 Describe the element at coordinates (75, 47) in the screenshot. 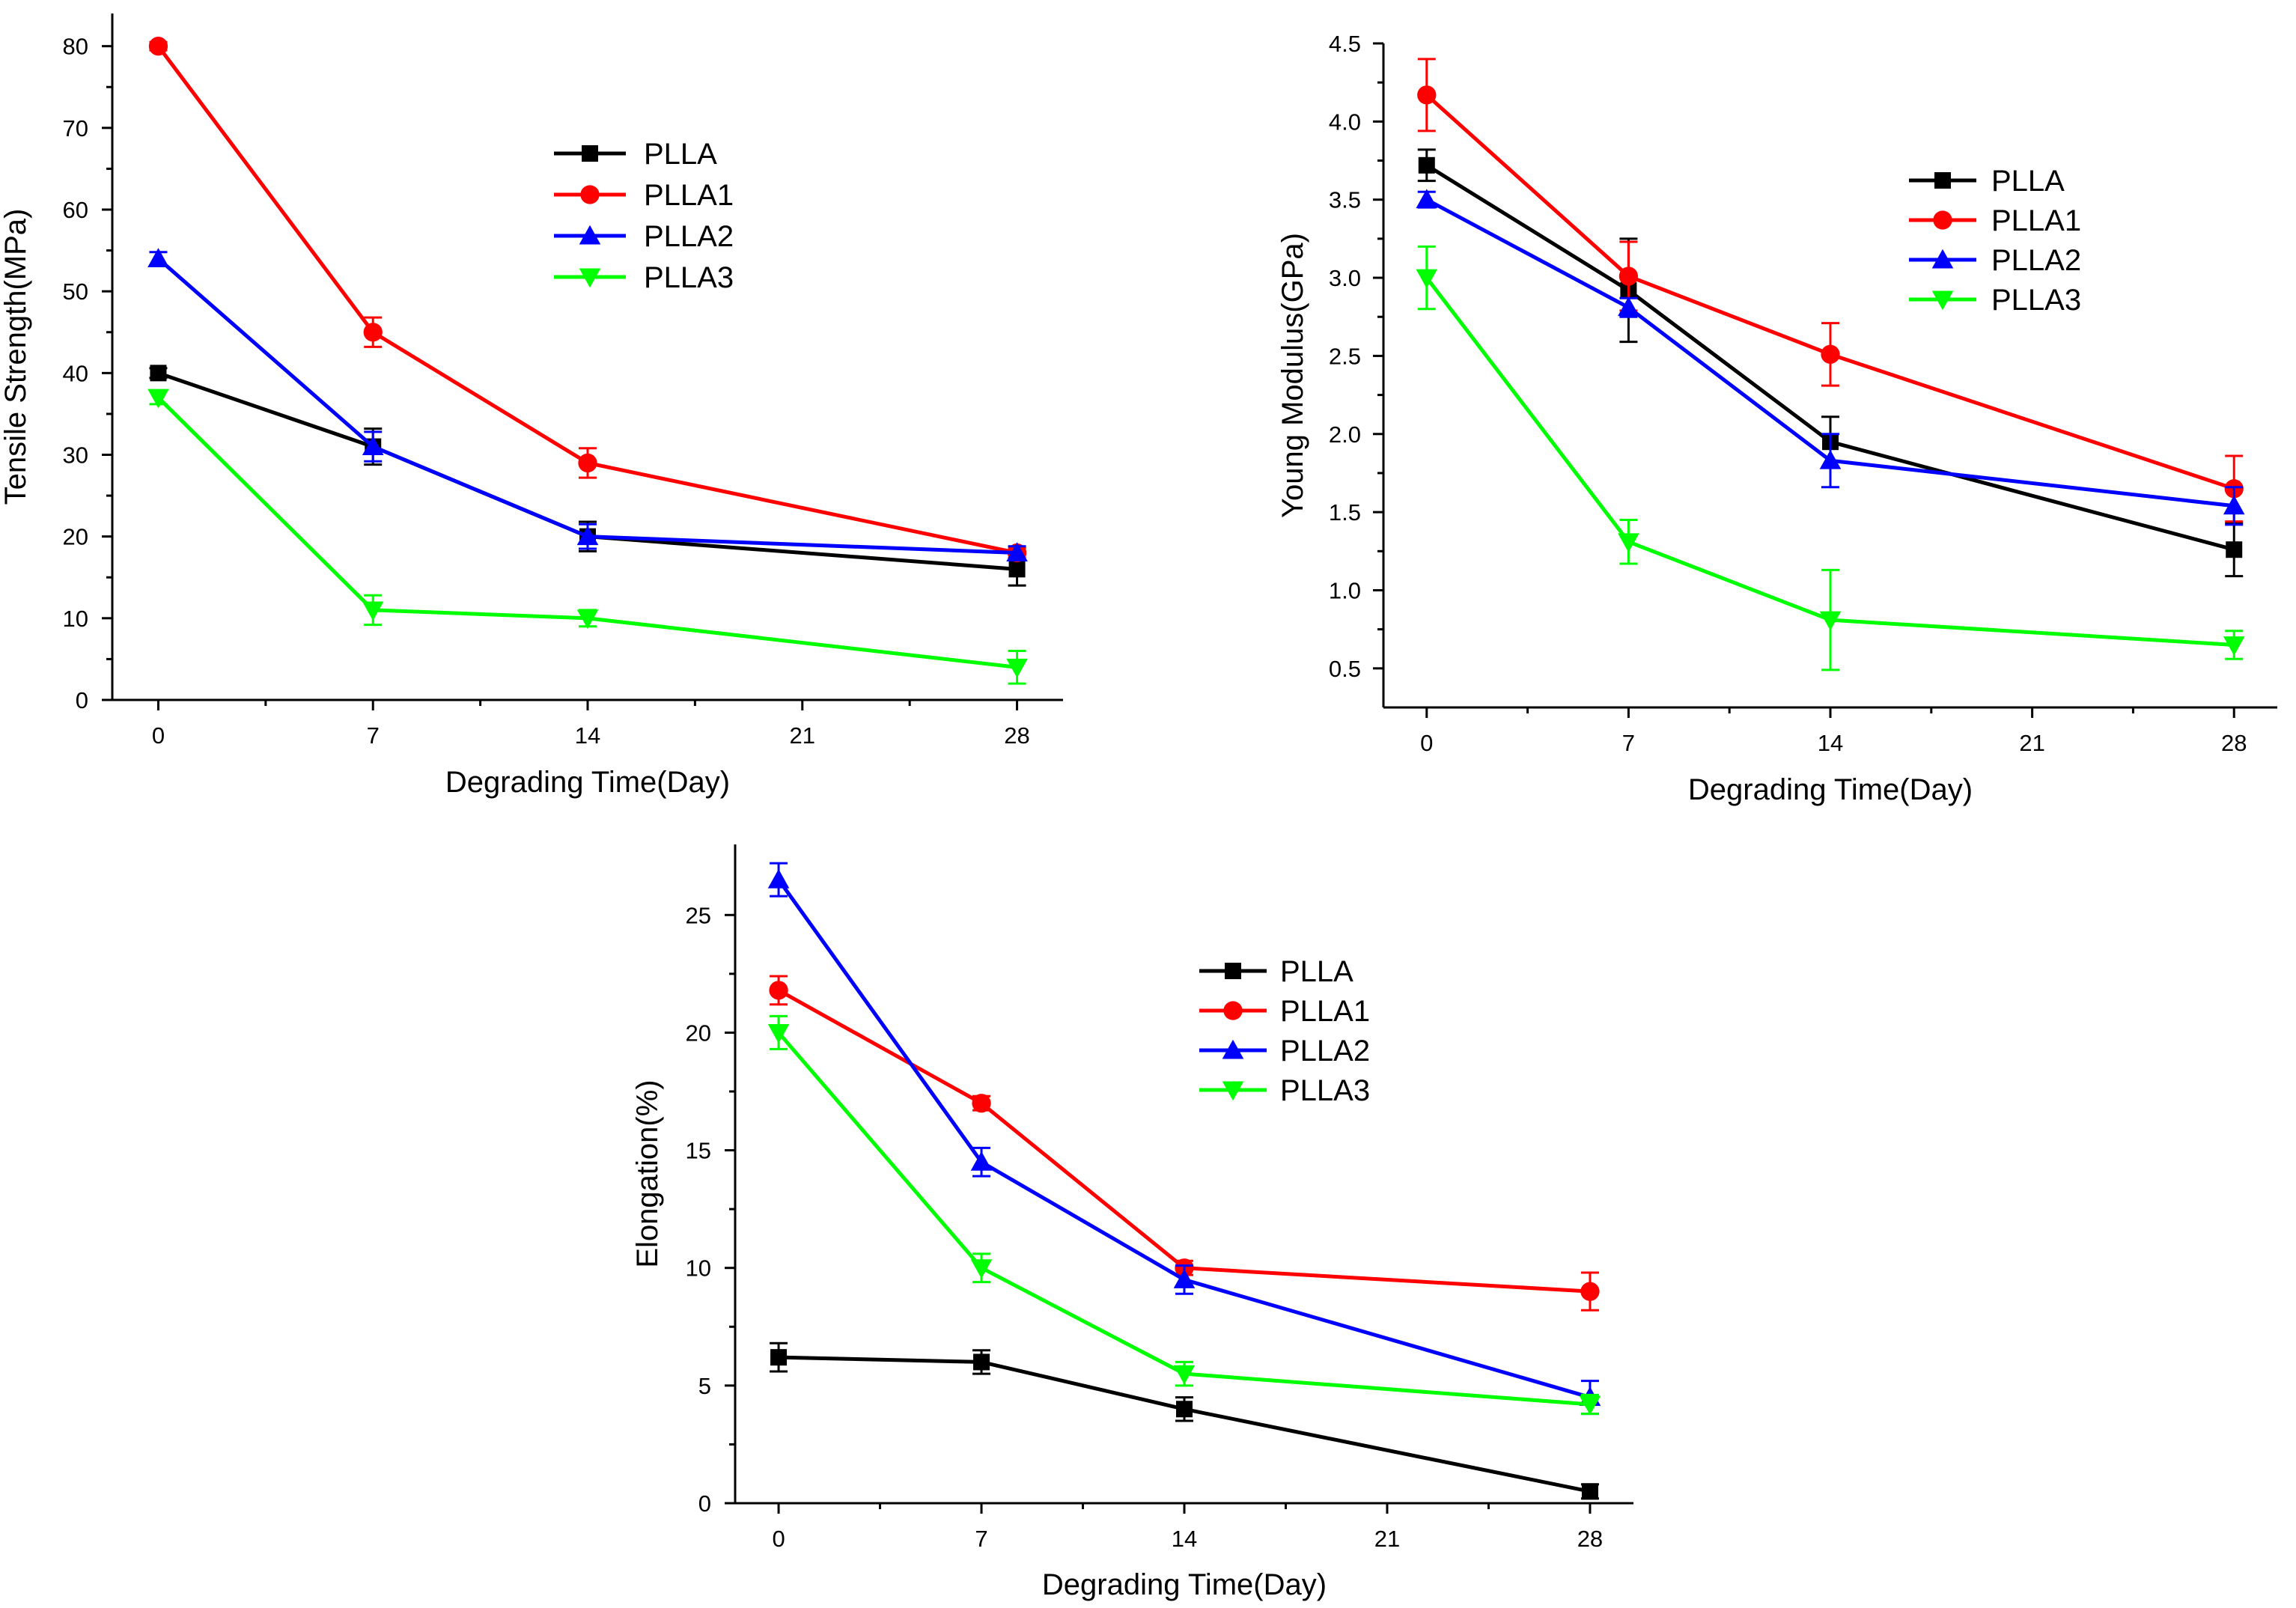

I see `y-tick-label: 80` at that location.